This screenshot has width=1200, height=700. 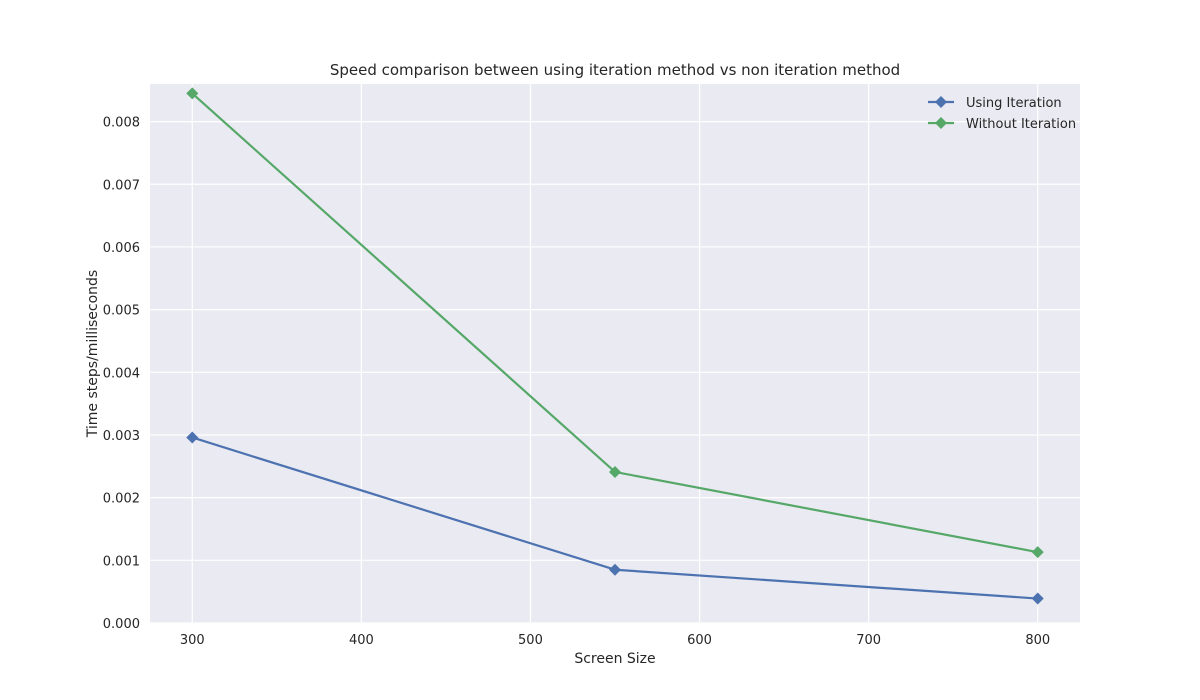 What do you see at coordinates (121, 436) in the screenshot?
I see `y-tick-label: 0.003` at bounding box center [121, 436].